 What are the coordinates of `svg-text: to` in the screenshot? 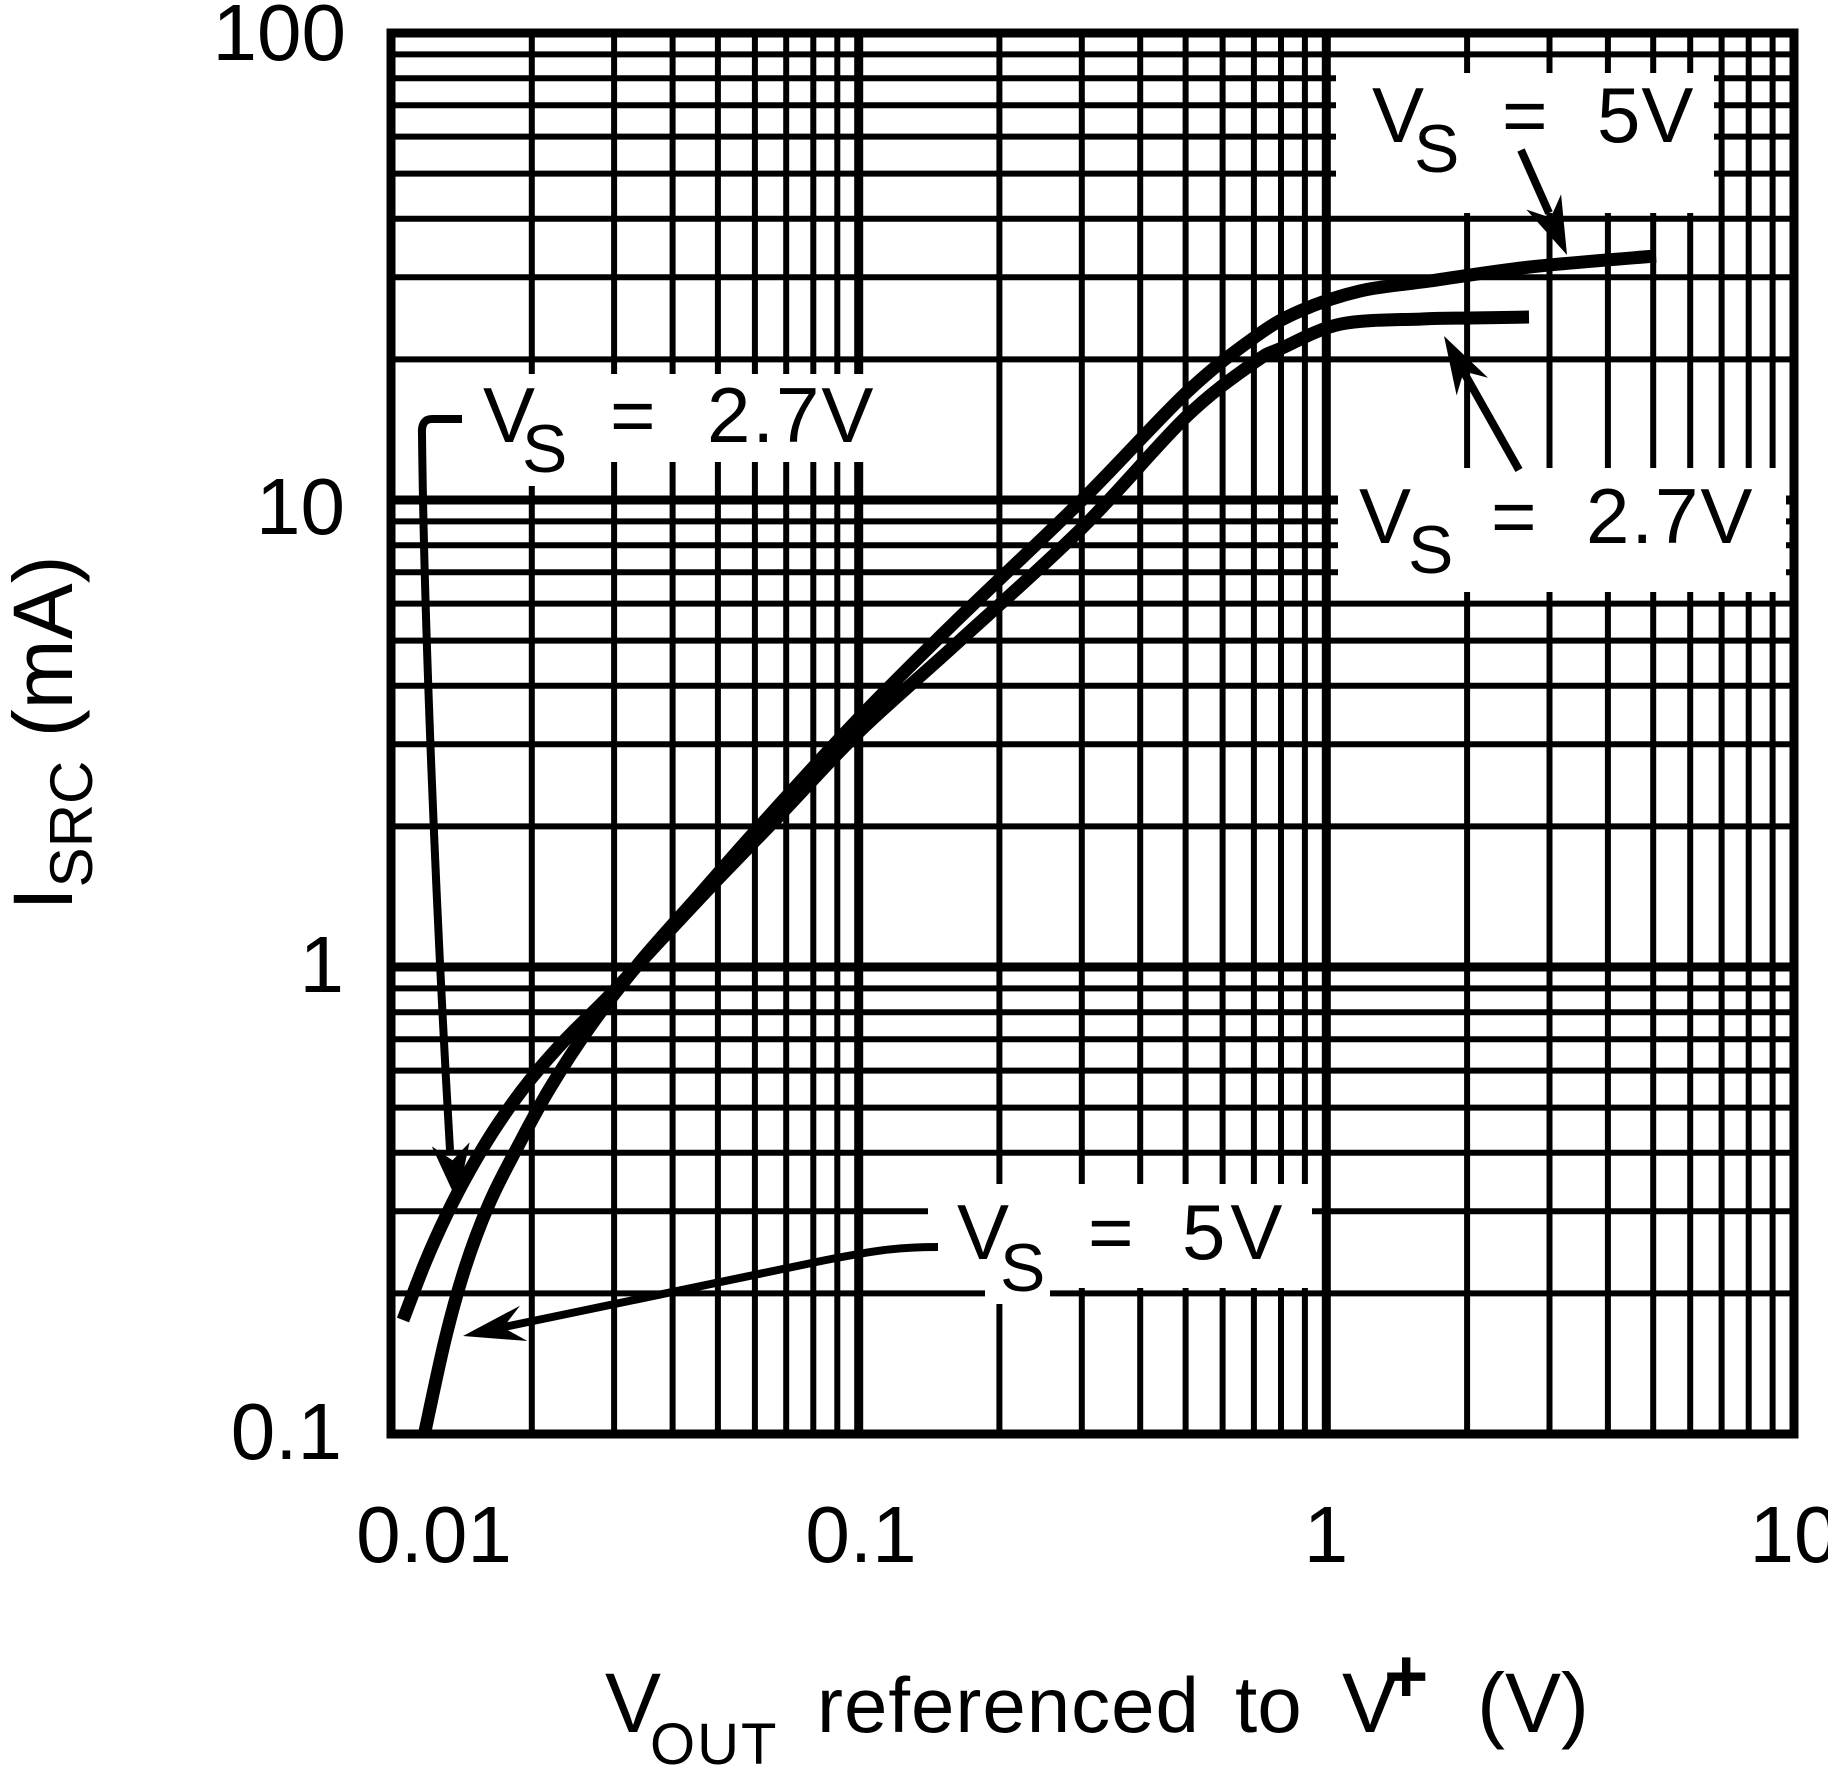 It's located at (1268, 1704).